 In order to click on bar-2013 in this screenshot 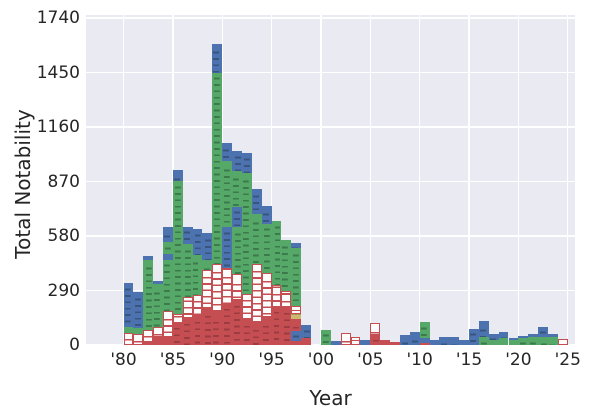, I will do `click(454, 180)`.